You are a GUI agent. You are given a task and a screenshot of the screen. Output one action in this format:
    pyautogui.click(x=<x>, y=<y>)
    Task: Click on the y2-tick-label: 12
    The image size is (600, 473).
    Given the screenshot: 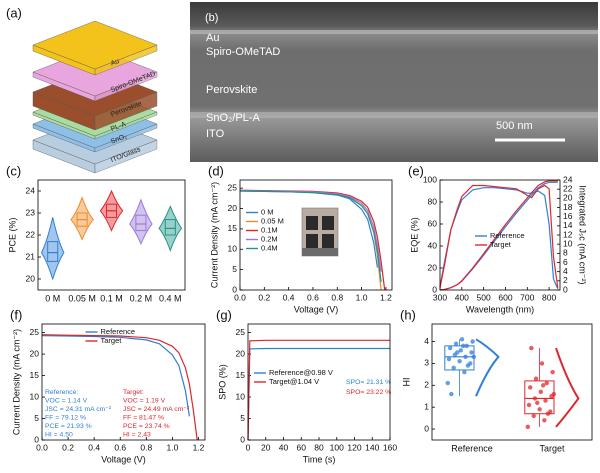 What is the action you would take?
    pyautogui.click(x=568, y=234)
    